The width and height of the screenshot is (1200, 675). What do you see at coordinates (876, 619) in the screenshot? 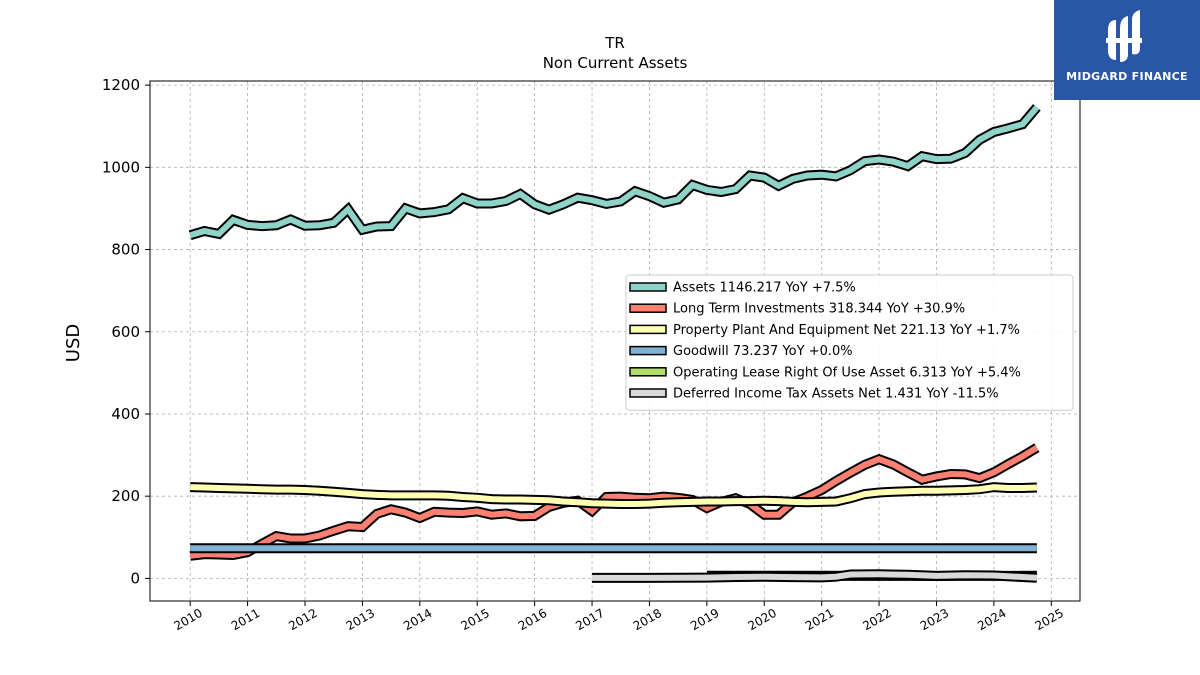
I see `x-tick-label: 2022` at bounding box center [876, 619].